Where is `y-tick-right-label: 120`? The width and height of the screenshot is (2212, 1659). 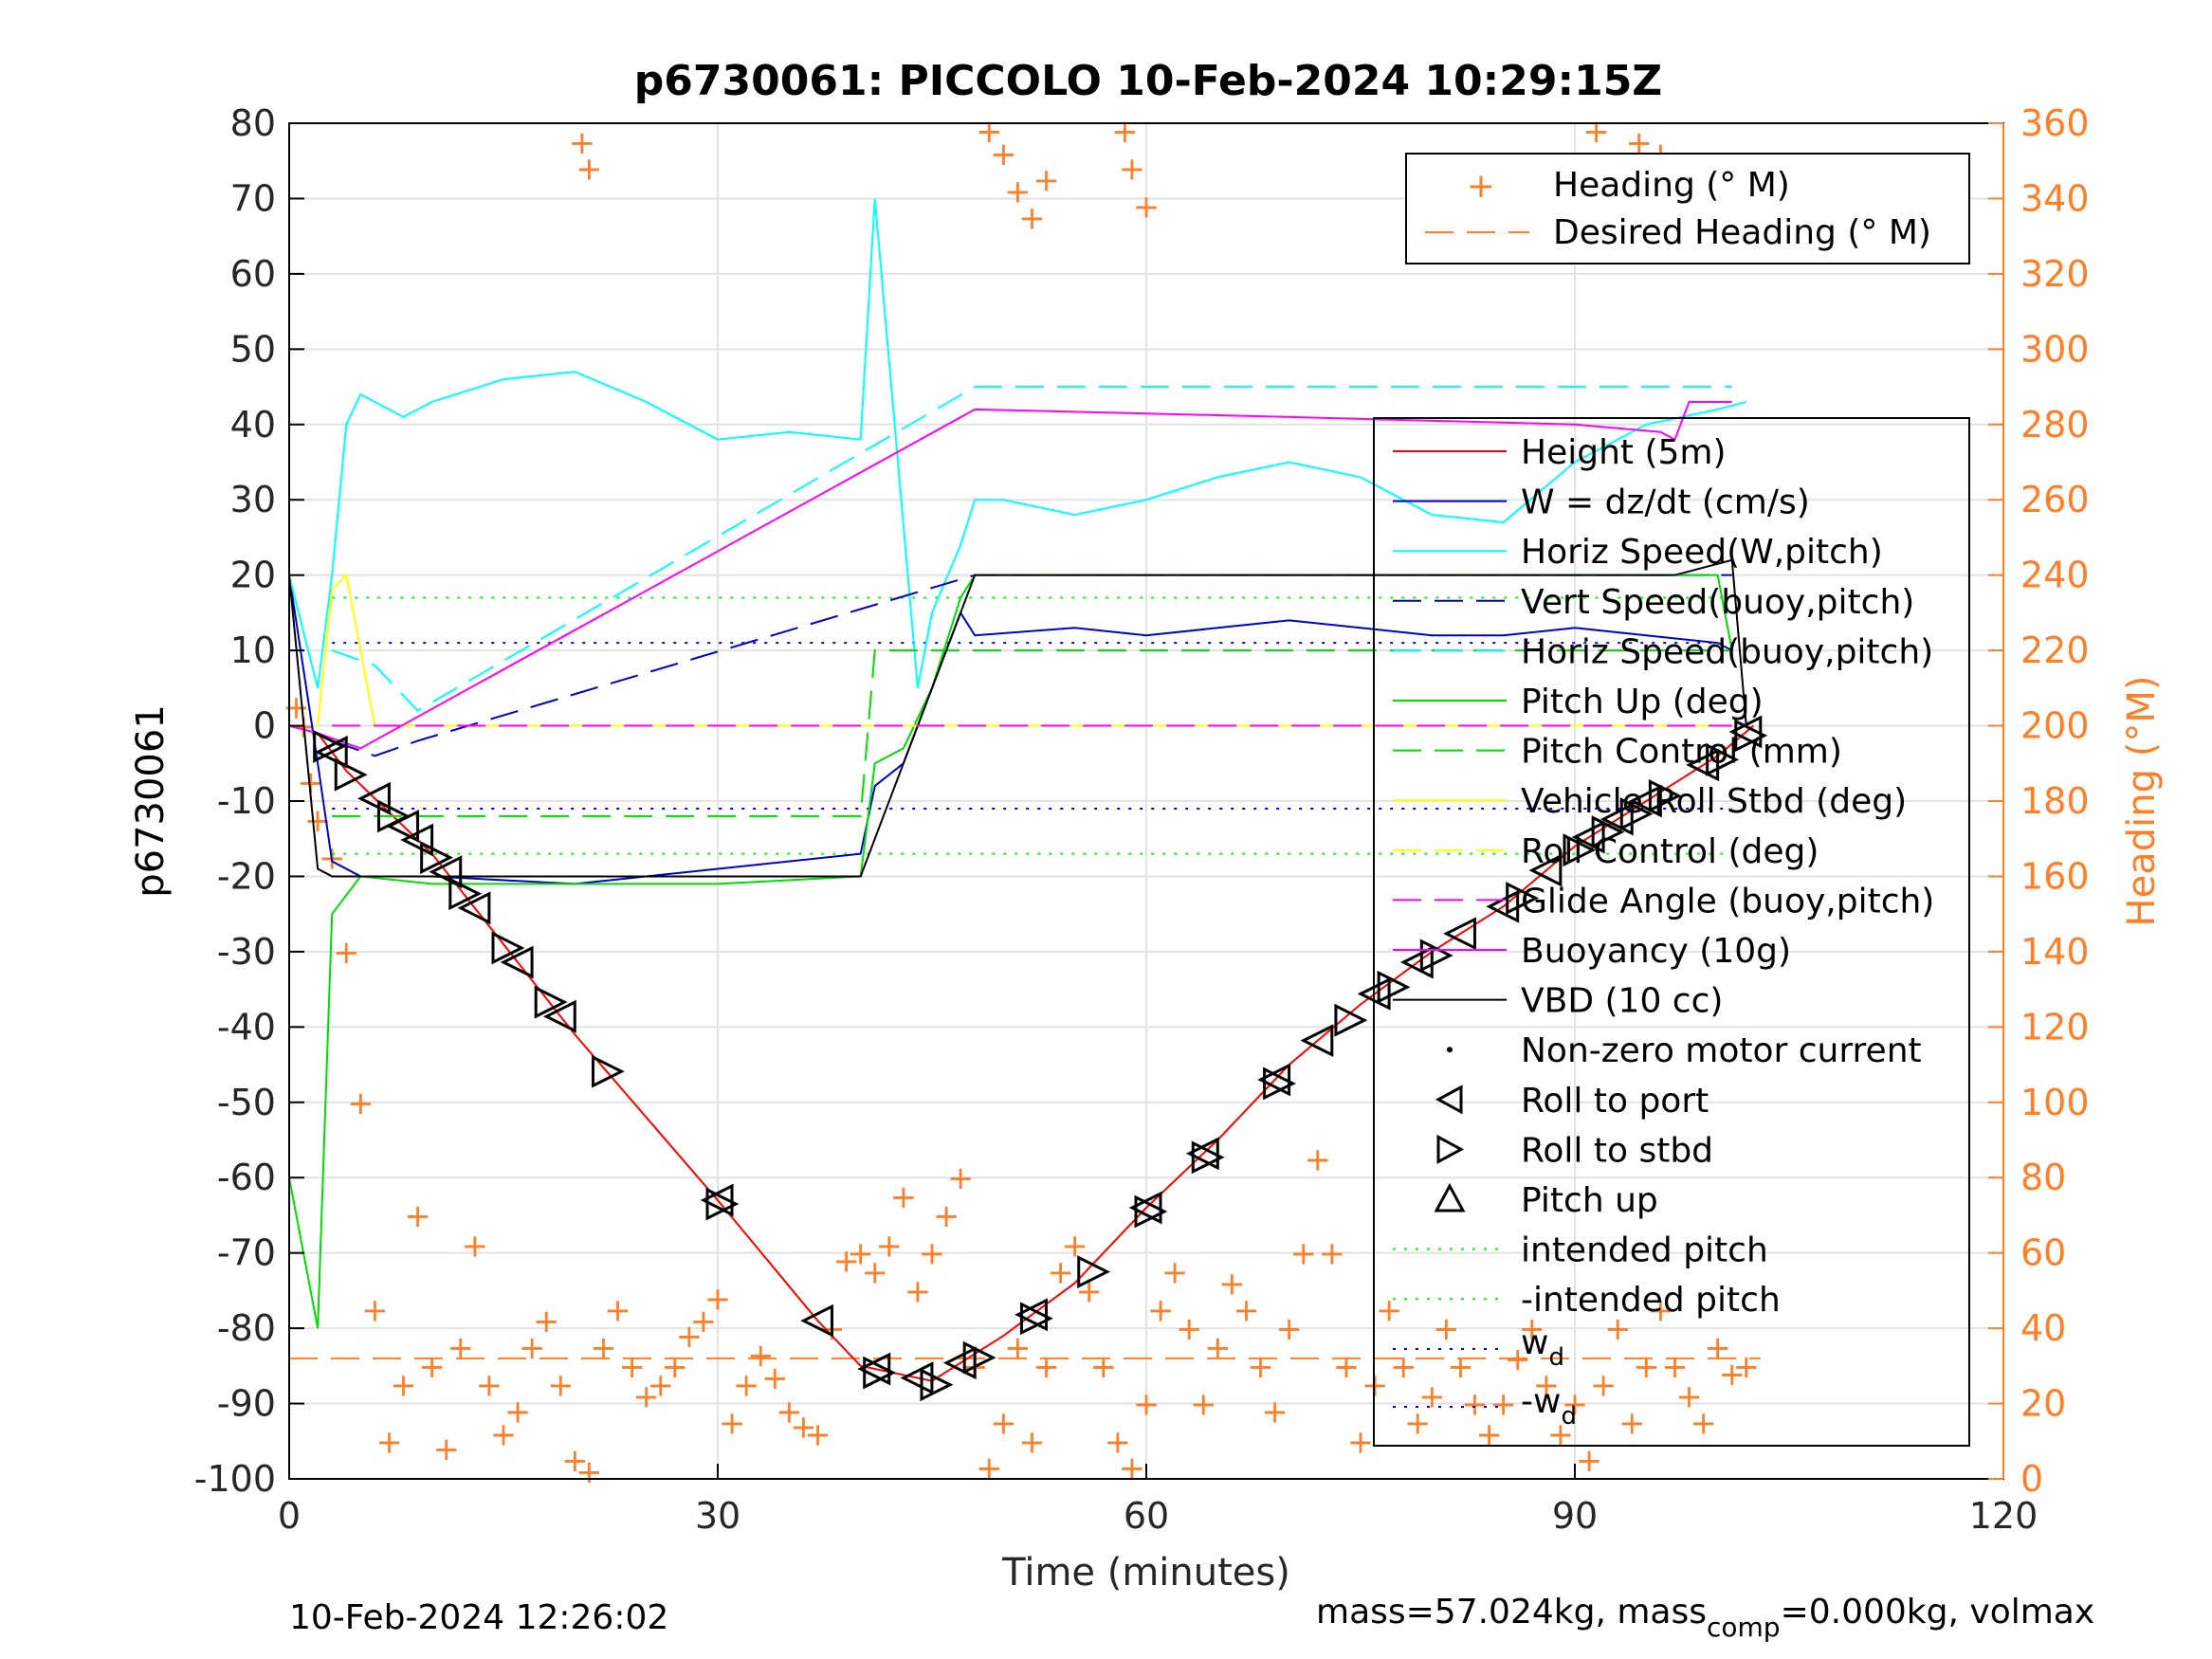
y-tick-right-label: 120 is located at coordinates (2055, 1027).